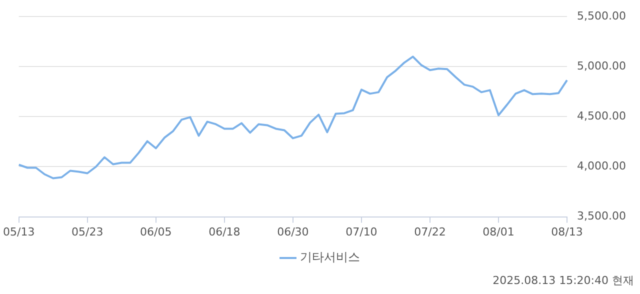 This screenshot has width=640, height=294. Describe the element at coordinates (224, 231) in the screenshot. I see `x-tick-label: 06/18` at that location.